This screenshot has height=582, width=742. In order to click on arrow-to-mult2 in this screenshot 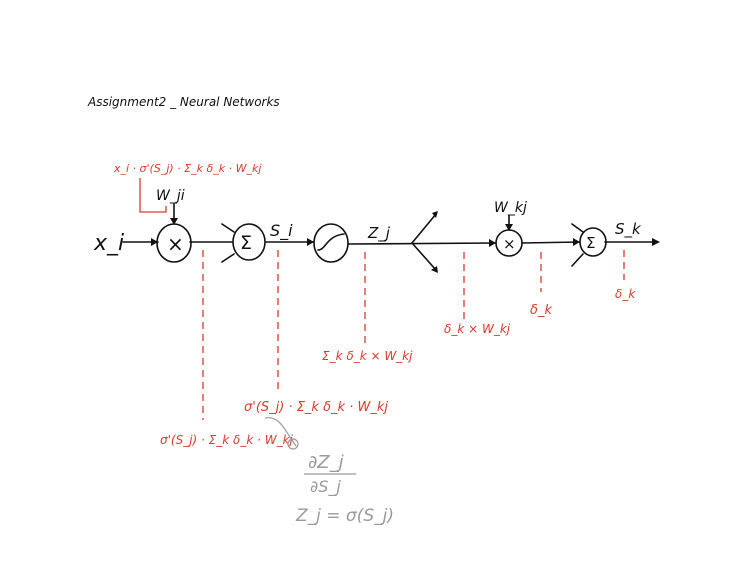, I will do `click(492, 243)`.